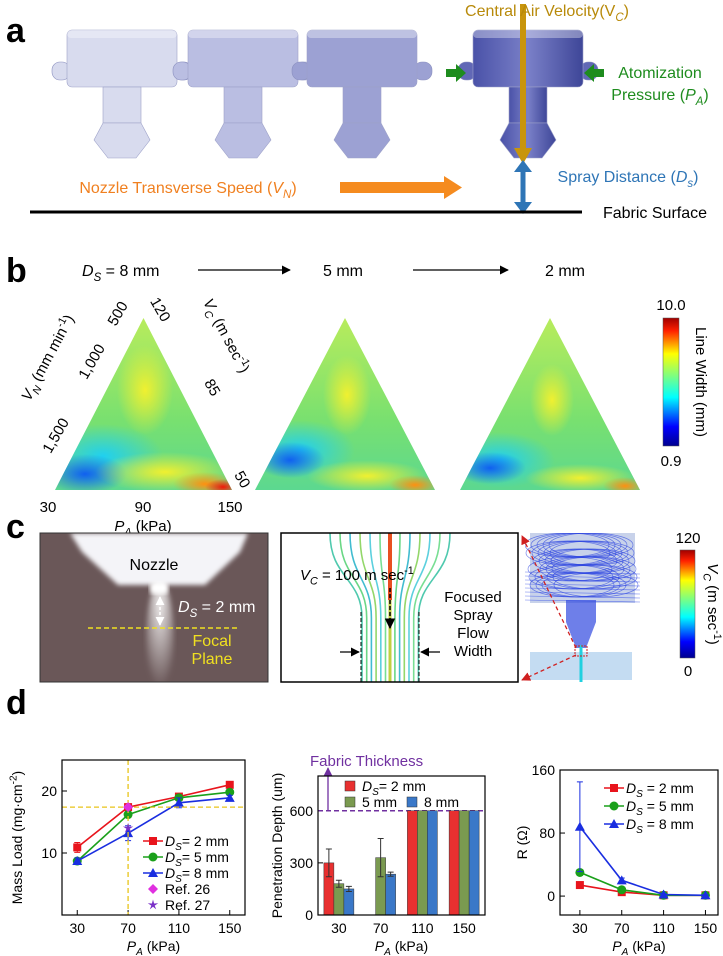 Image resolution: width=723 pixels, height=956 pixels. I want to click on label: Width, so click(473, 651).